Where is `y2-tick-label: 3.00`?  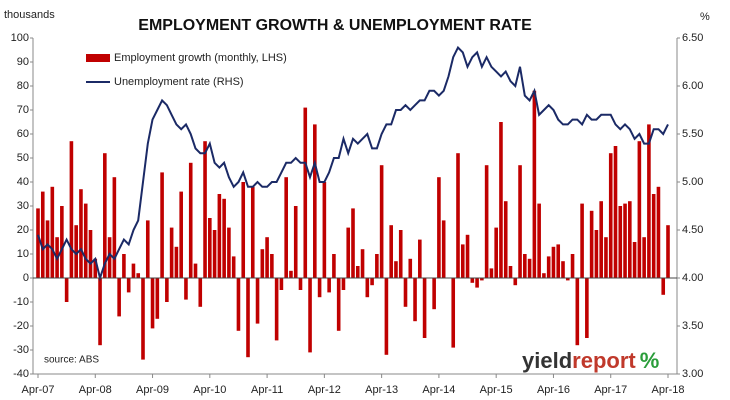
y2-tick-label: 3.00 is located at coordinates (692, 374).